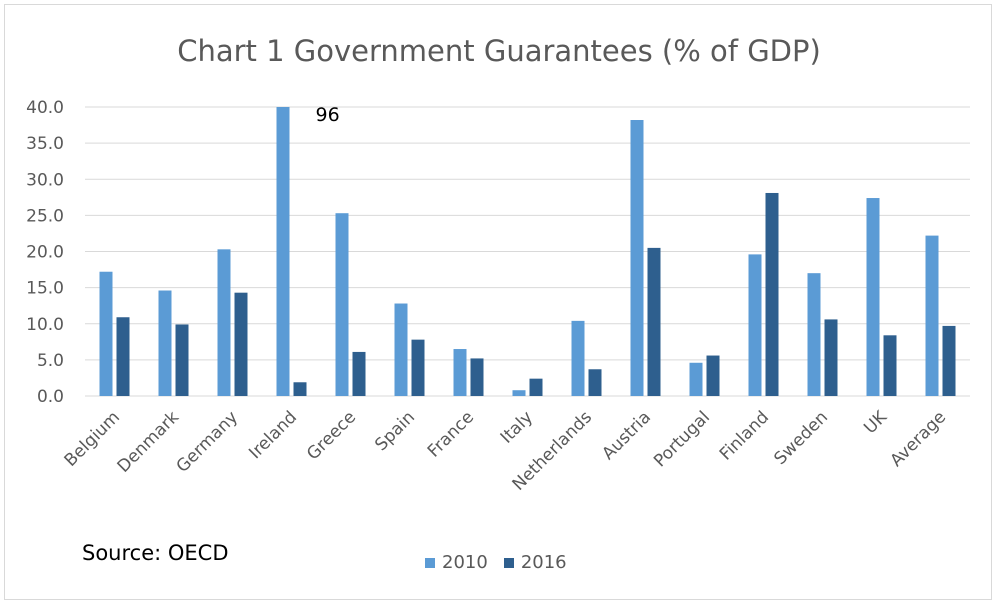 The width and height of the screenshot is (998, 606). What do you see at coordinates (875, 422) in the screenshot?
I see `x-category-label: UK` at bounding box center [875, 422].